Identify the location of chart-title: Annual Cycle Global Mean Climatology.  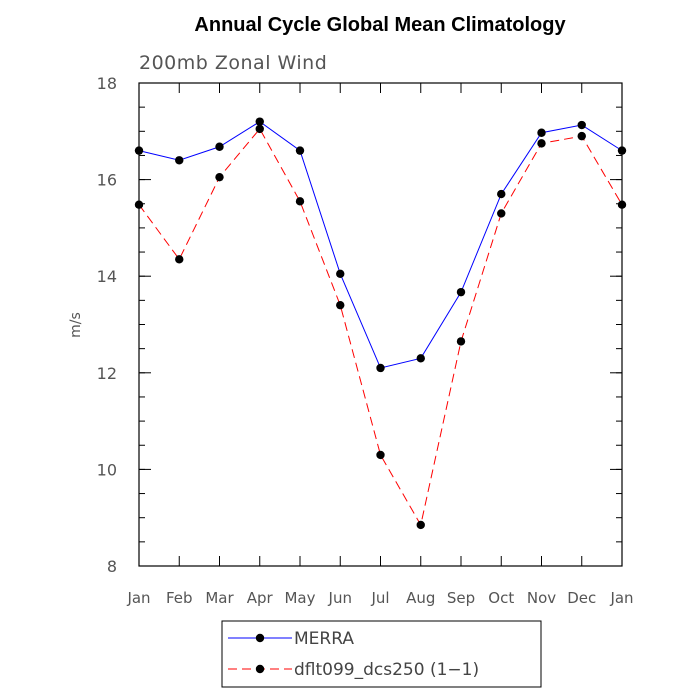
(380, 25).